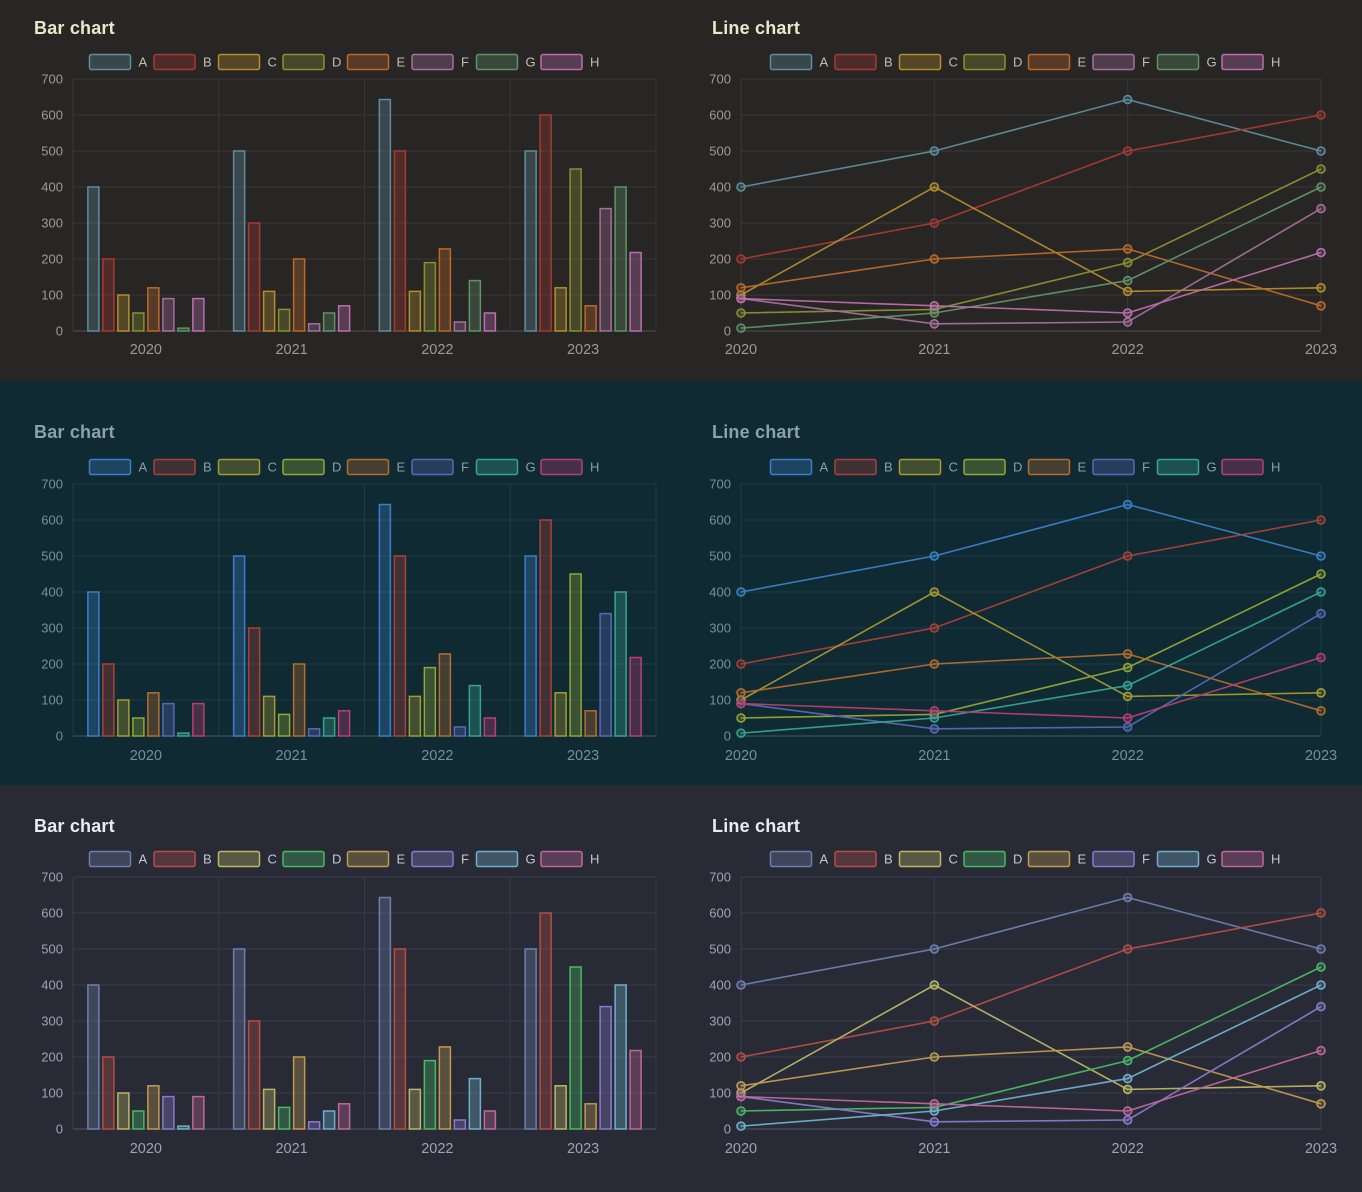 This screenshot has width=1362, height=1192. Describe the element at coordinates (123, 1111) in the screenshot. I see `bar-C-2020` at that location.